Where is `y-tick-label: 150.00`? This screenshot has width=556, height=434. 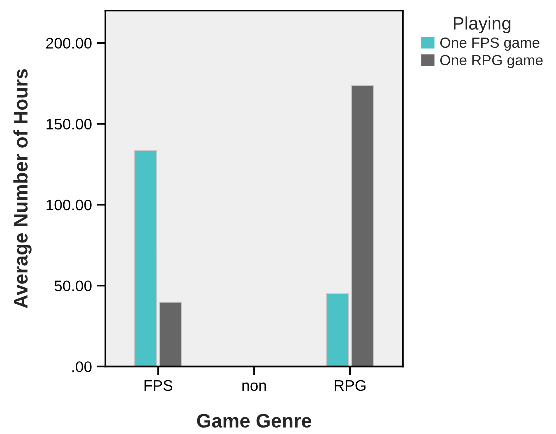
y-tick-label: 150.00 is located at coordinates (69, 124).